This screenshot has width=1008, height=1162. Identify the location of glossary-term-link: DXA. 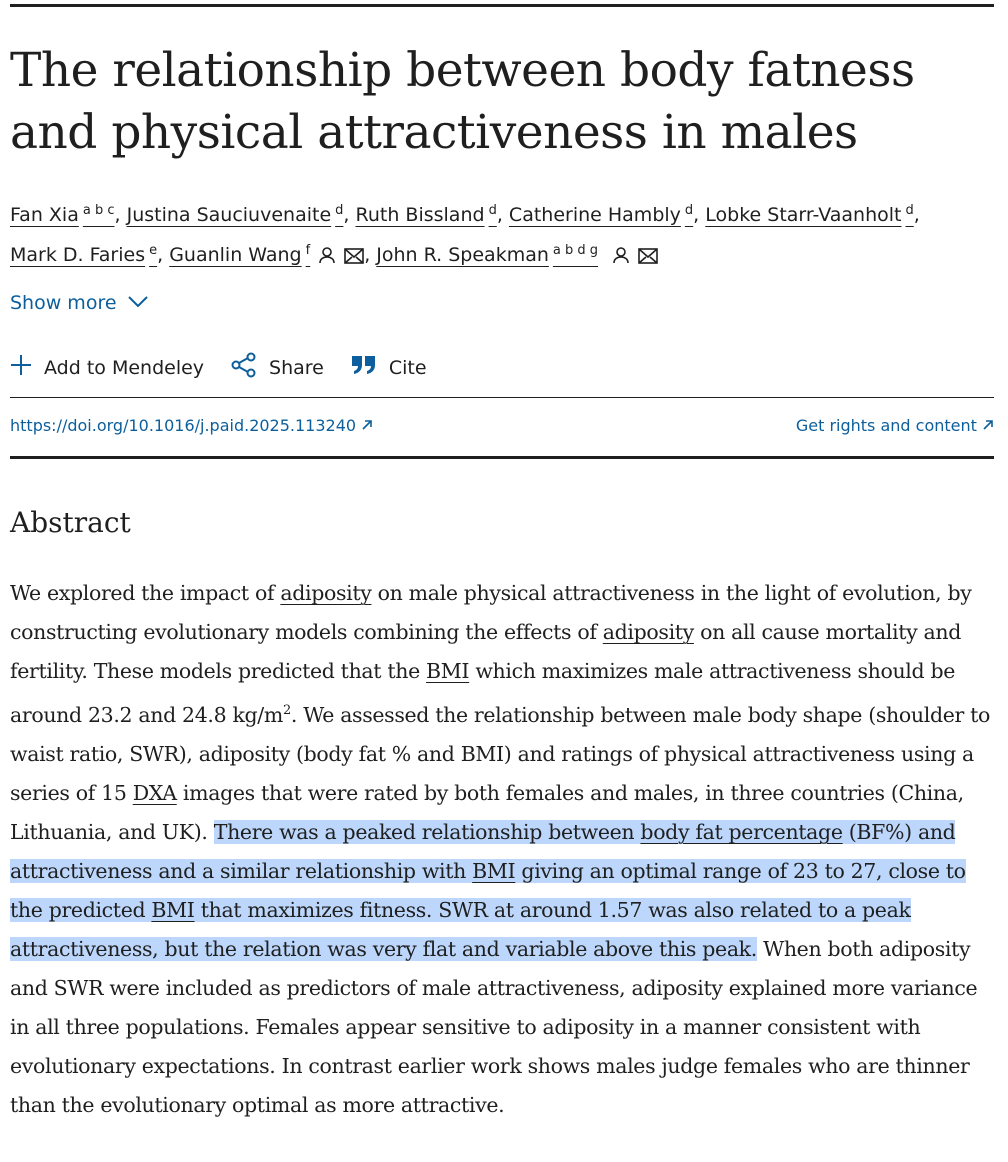
(154, 792).